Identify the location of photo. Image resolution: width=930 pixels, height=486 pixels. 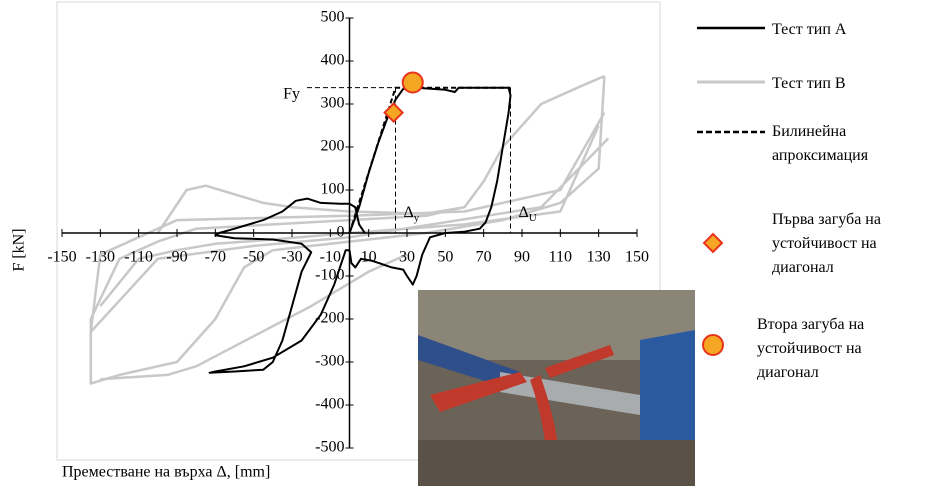
(556, 388).